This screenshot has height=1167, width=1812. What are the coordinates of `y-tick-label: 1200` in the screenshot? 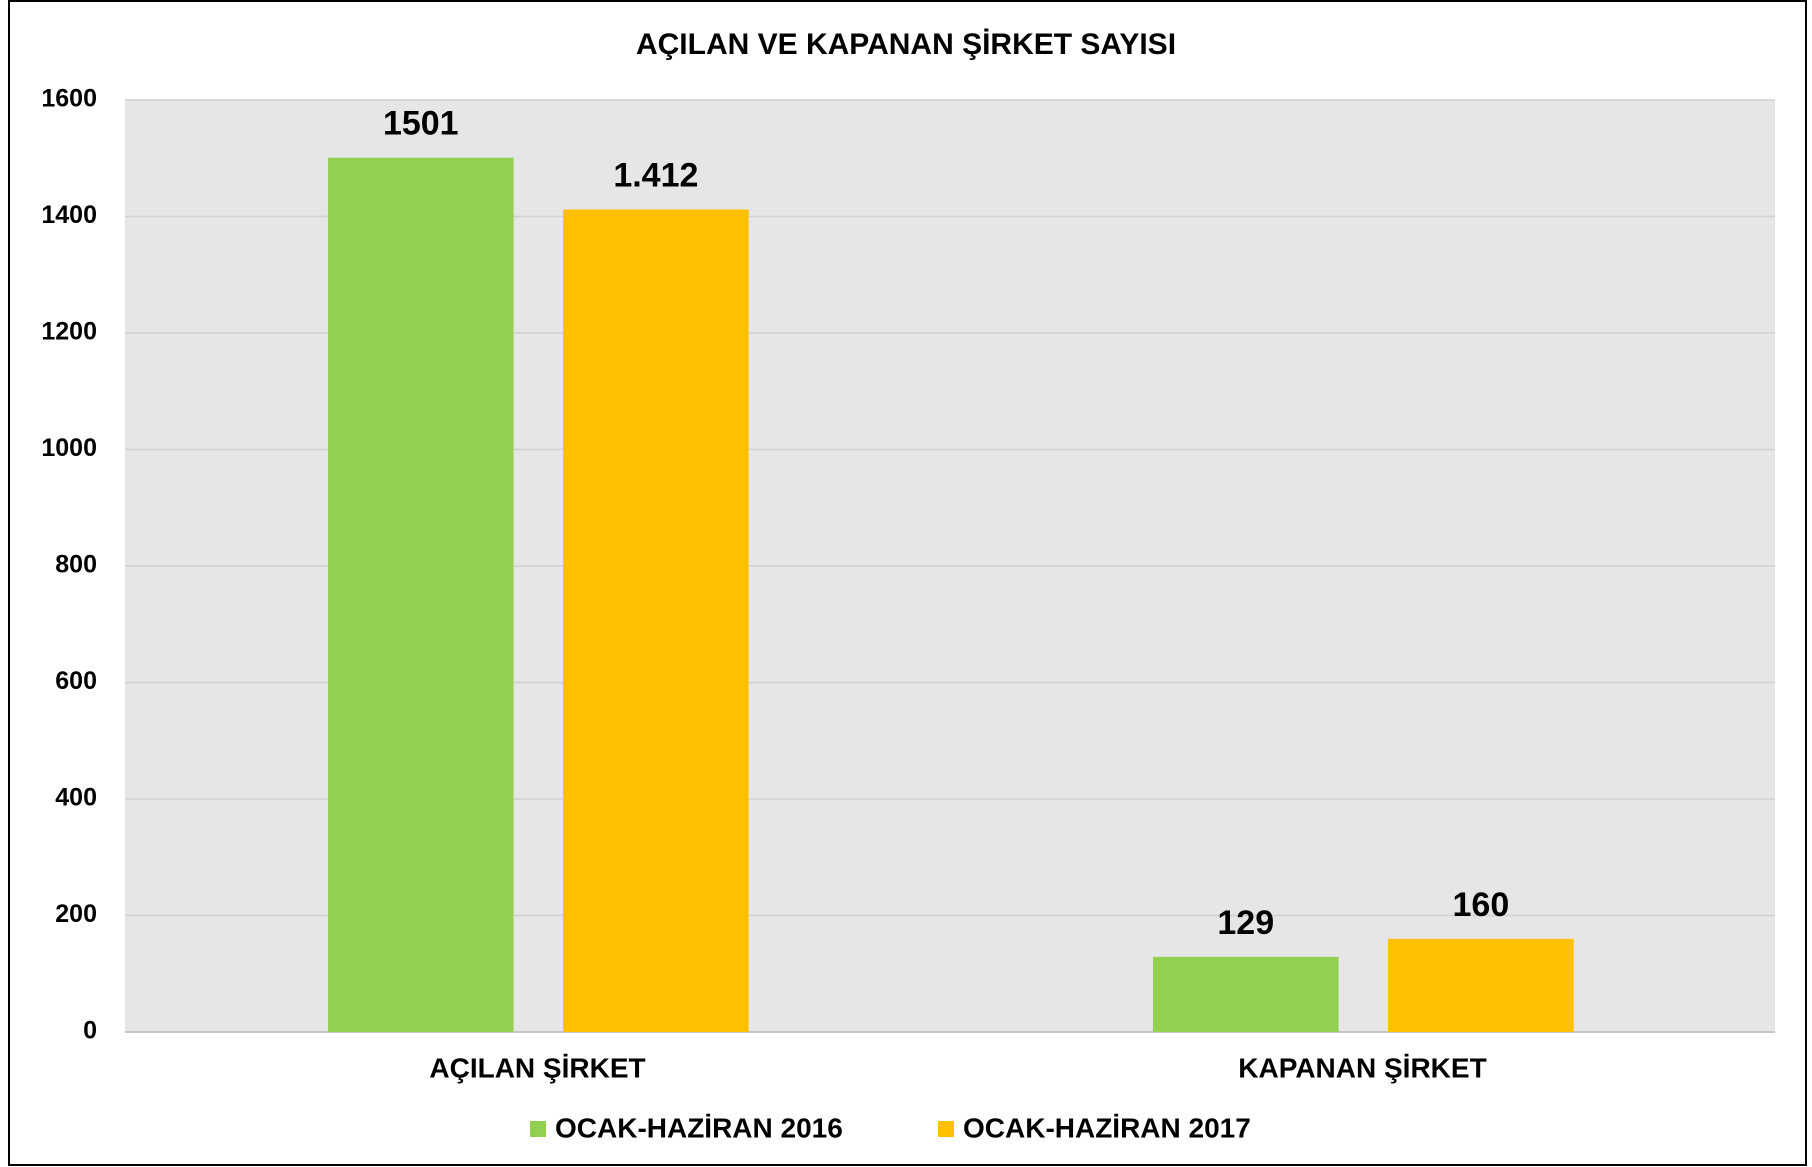 It's located at (69, 332).